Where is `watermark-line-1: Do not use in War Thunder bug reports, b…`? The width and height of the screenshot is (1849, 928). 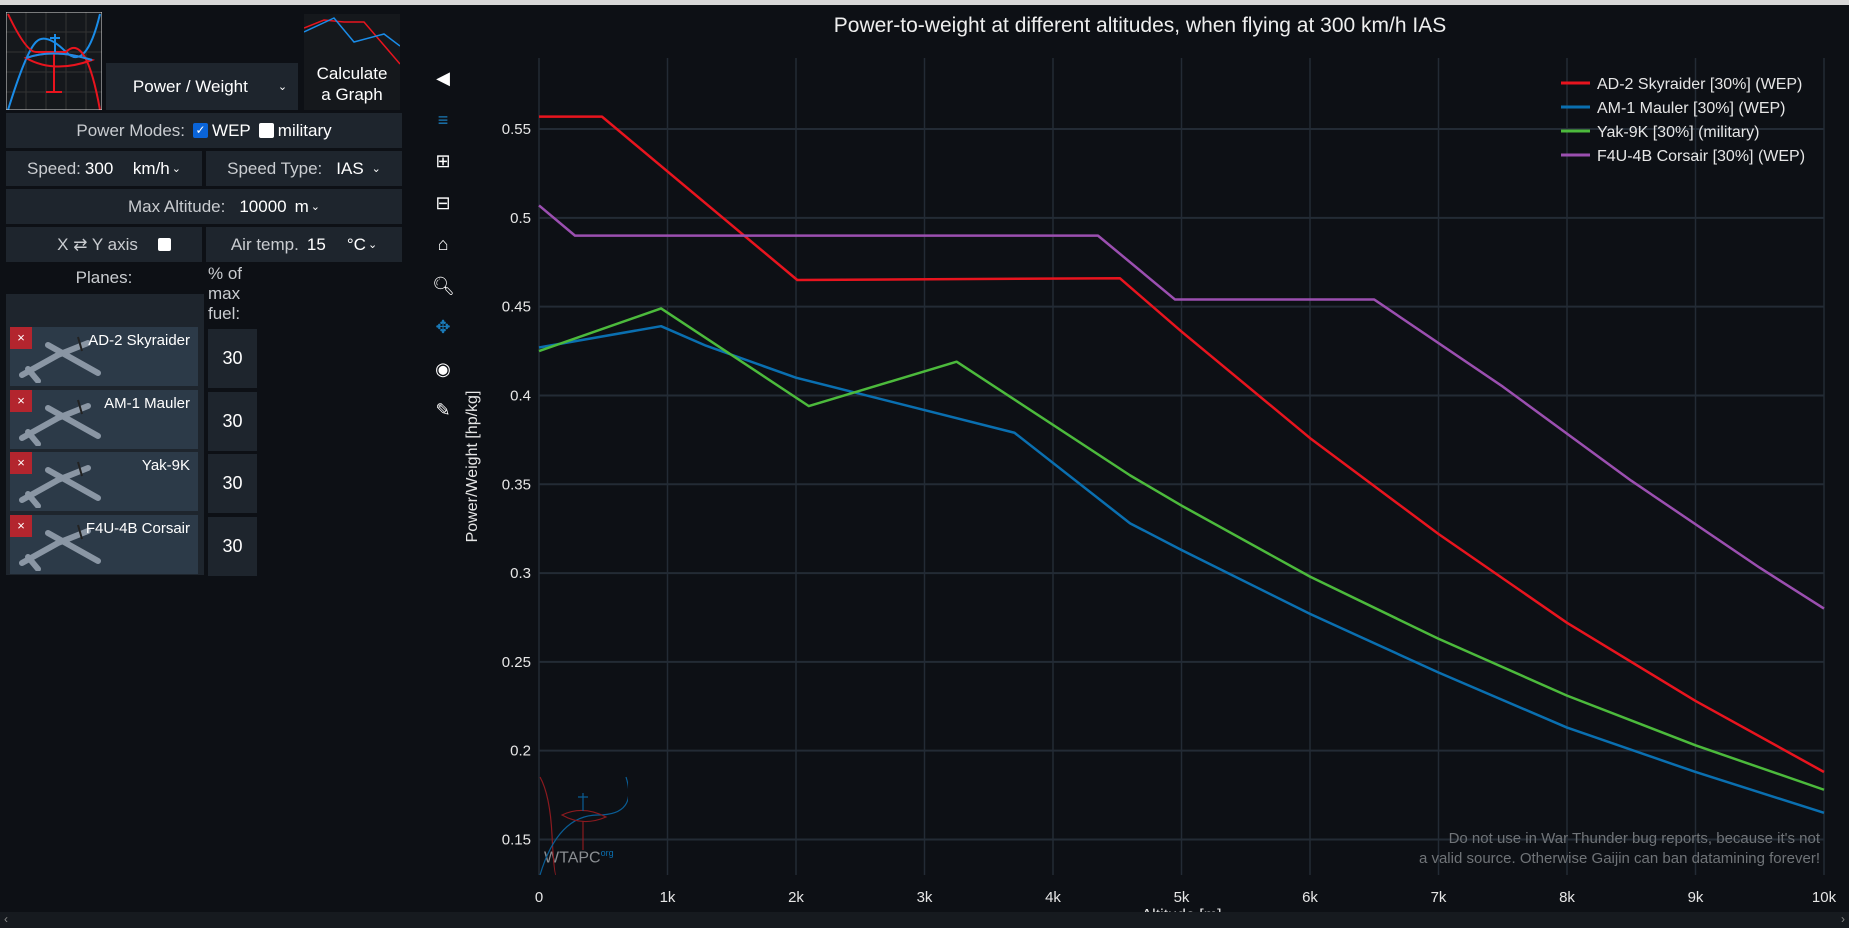
watermark-line-1: Do not use in War Thunder bug reports, b… is located at coordinates (1634, 838).